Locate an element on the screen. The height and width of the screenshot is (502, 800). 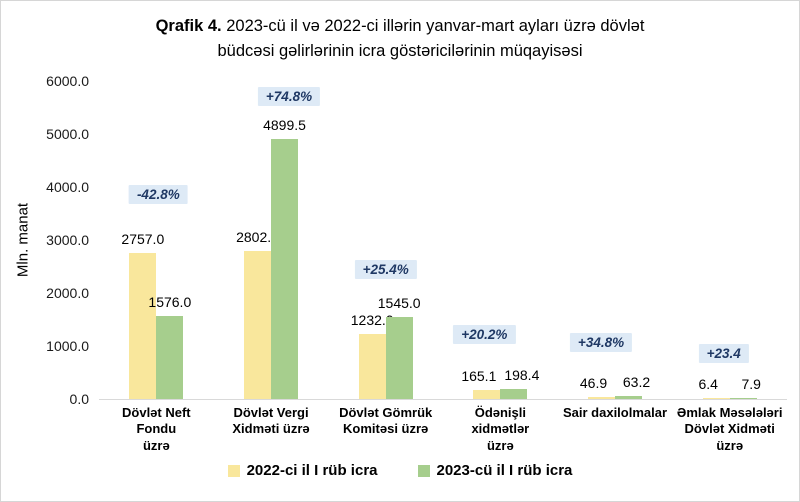
change-badge: +20.2% is located at coordinates (484, 334).